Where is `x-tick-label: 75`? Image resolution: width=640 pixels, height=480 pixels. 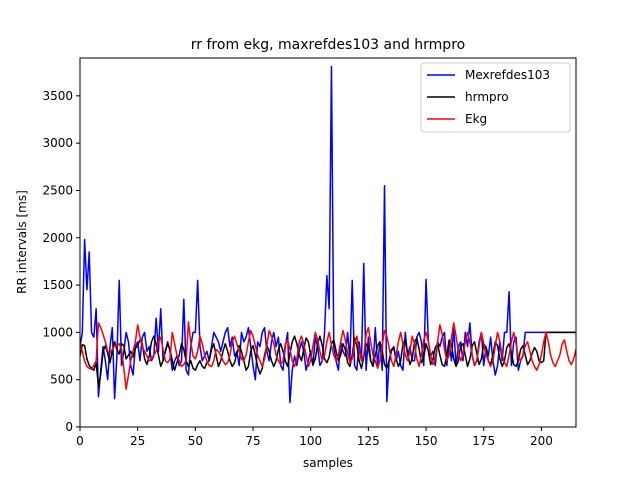
x-tick-label: 75 is located at coordinates (252, 441).